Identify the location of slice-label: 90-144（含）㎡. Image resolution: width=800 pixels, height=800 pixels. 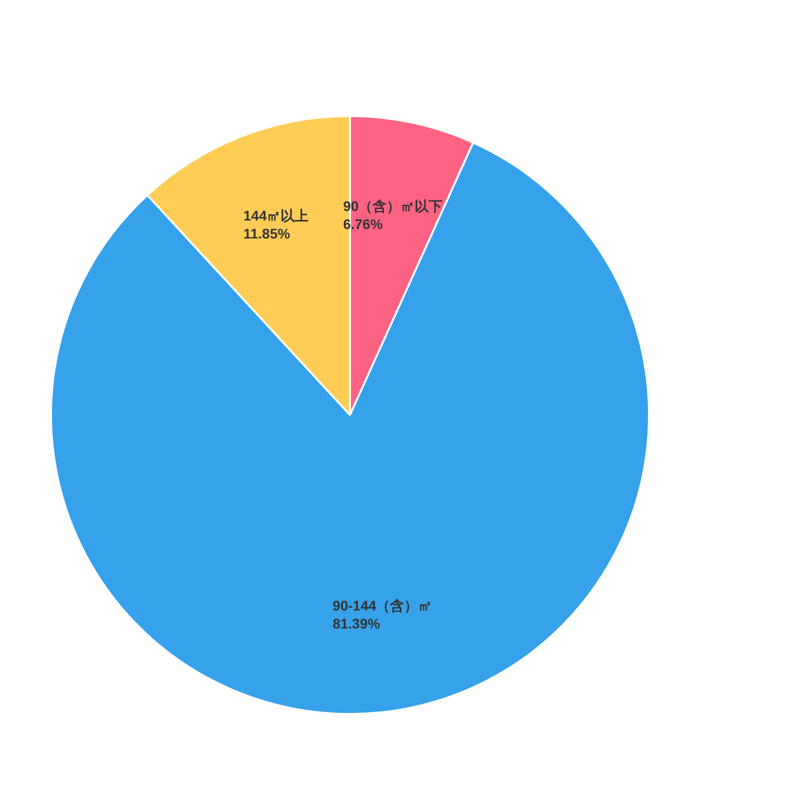
(382, 606).